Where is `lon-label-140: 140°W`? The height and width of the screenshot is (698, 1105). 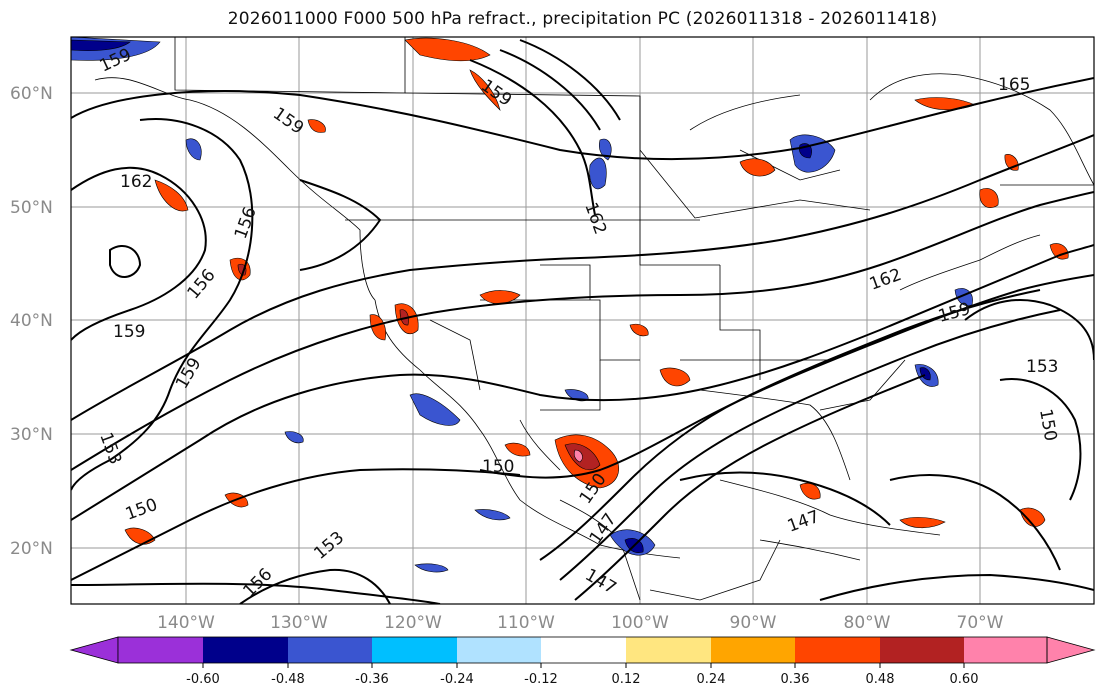
lon-label-140: 140°W is located at coordinates (186, 623).